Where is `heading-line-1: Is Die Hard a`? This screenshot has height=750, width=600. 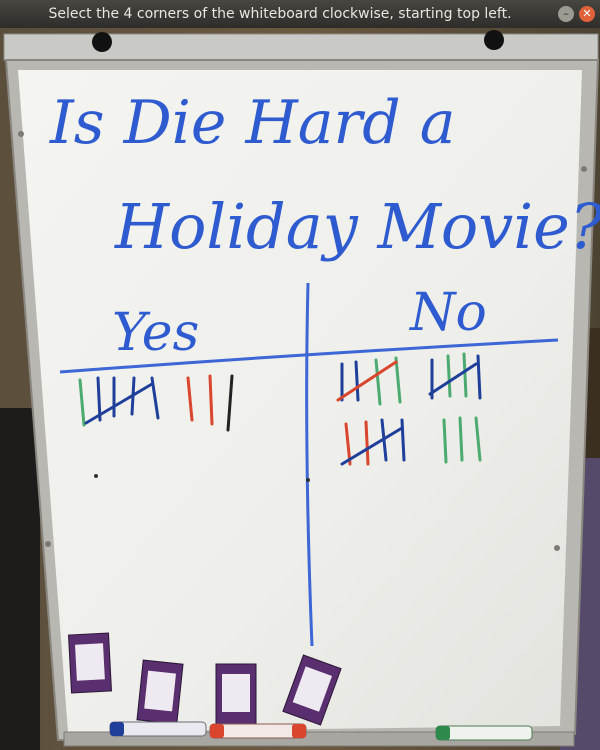 heading-line-1: Is Die Hard a is located at coordinates (252, 123).